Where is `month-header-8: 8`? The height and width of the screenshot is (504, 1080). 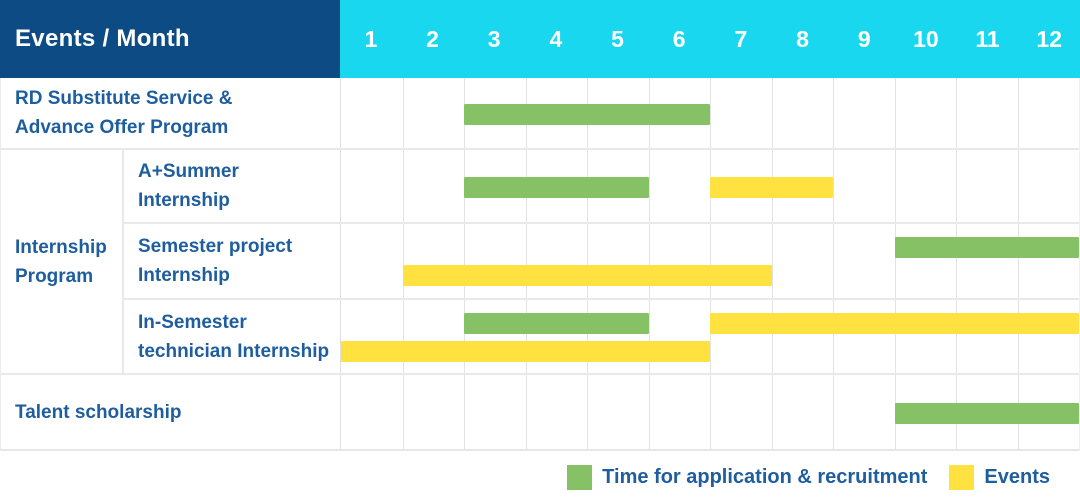
month-header-8: 8 is located at coordinates (802, 38).